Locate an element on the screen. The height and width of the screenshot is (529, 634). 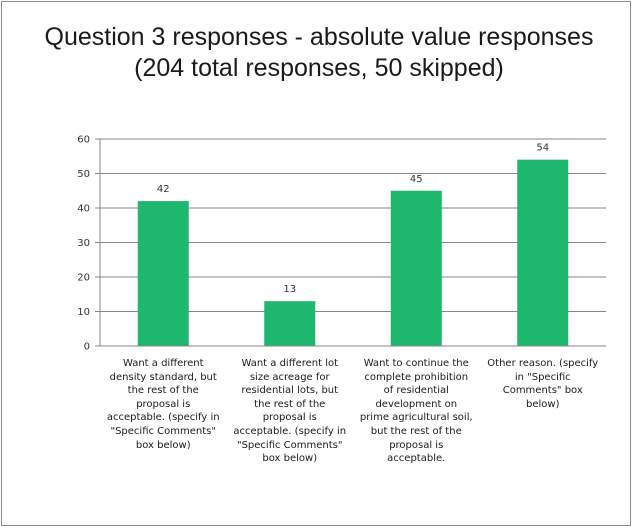
y-tick-label: 50 is located at coordinates (83, 174).